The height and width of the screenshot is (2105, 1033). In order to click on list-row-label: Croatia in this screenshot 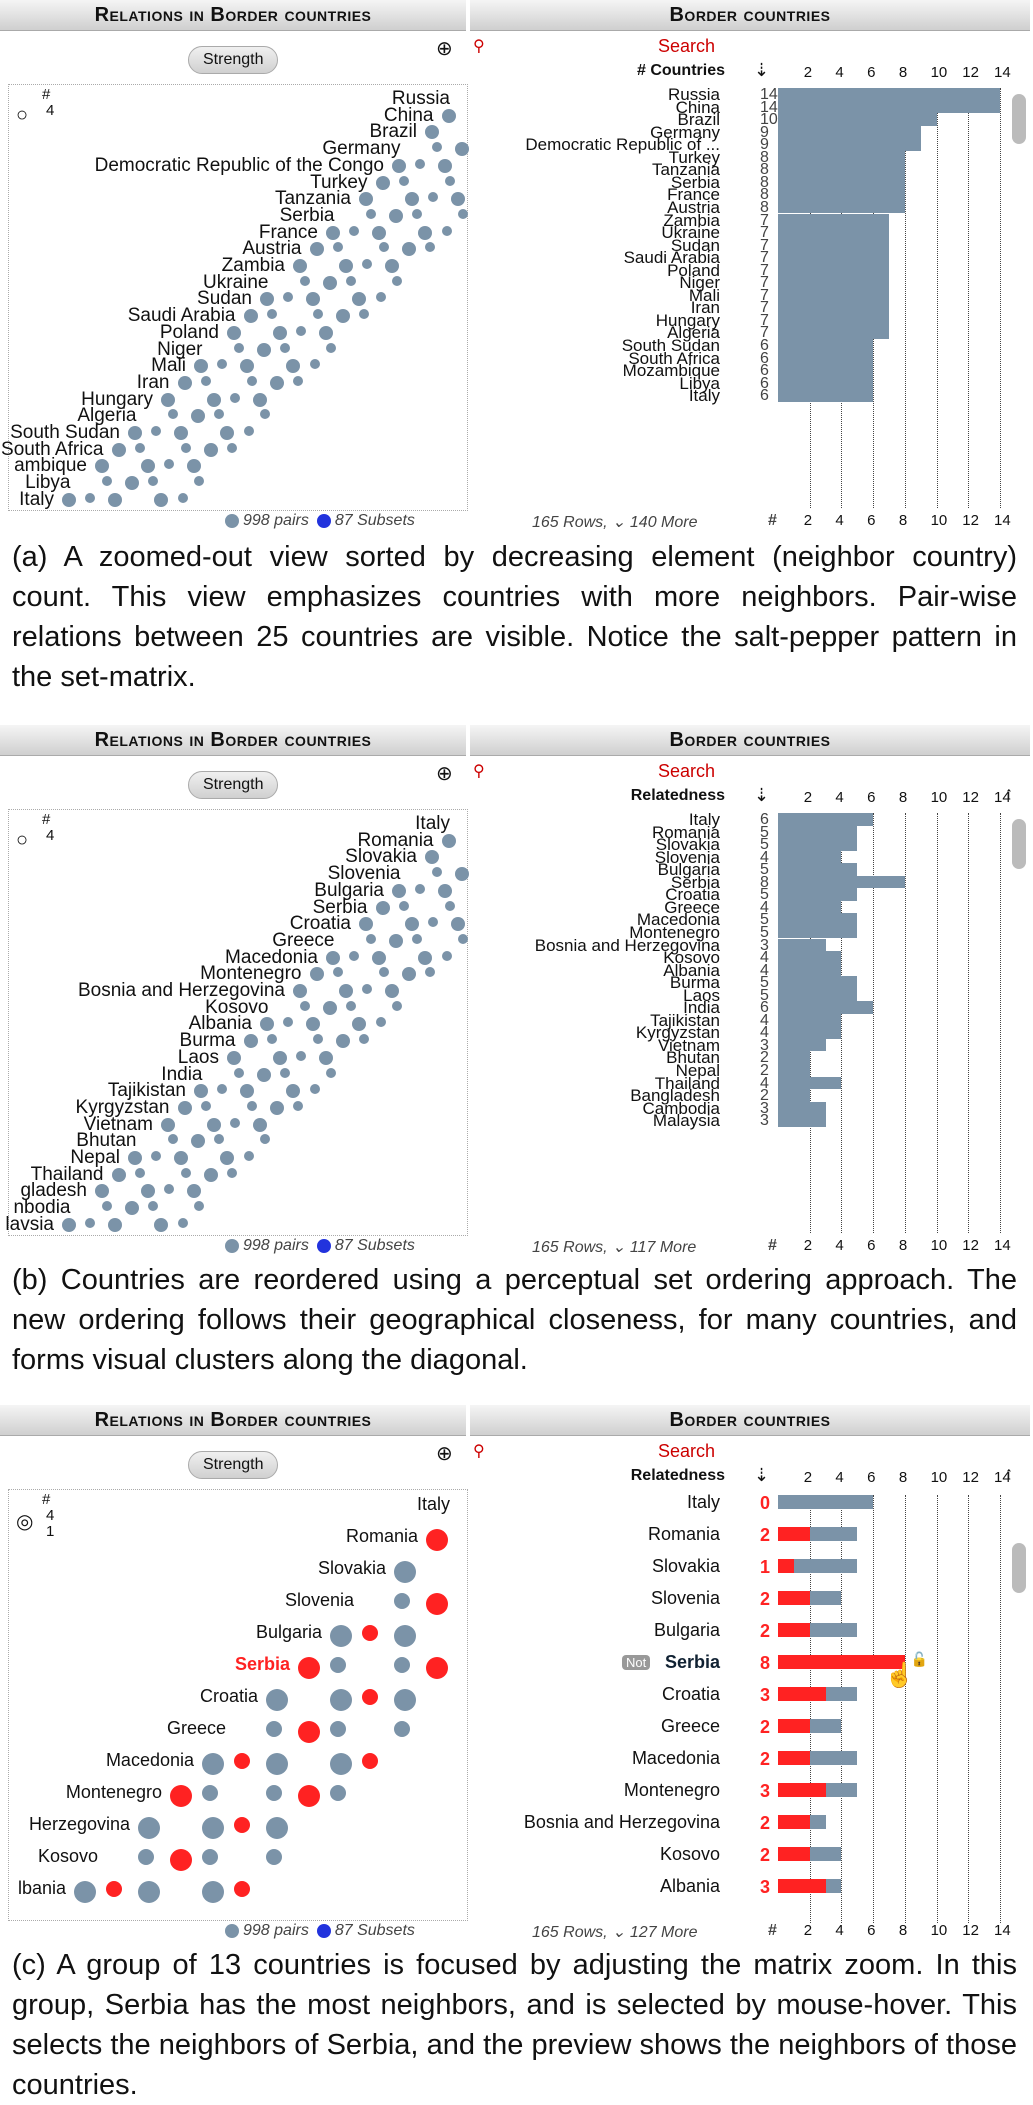, I will do `click(690, 1694)`.